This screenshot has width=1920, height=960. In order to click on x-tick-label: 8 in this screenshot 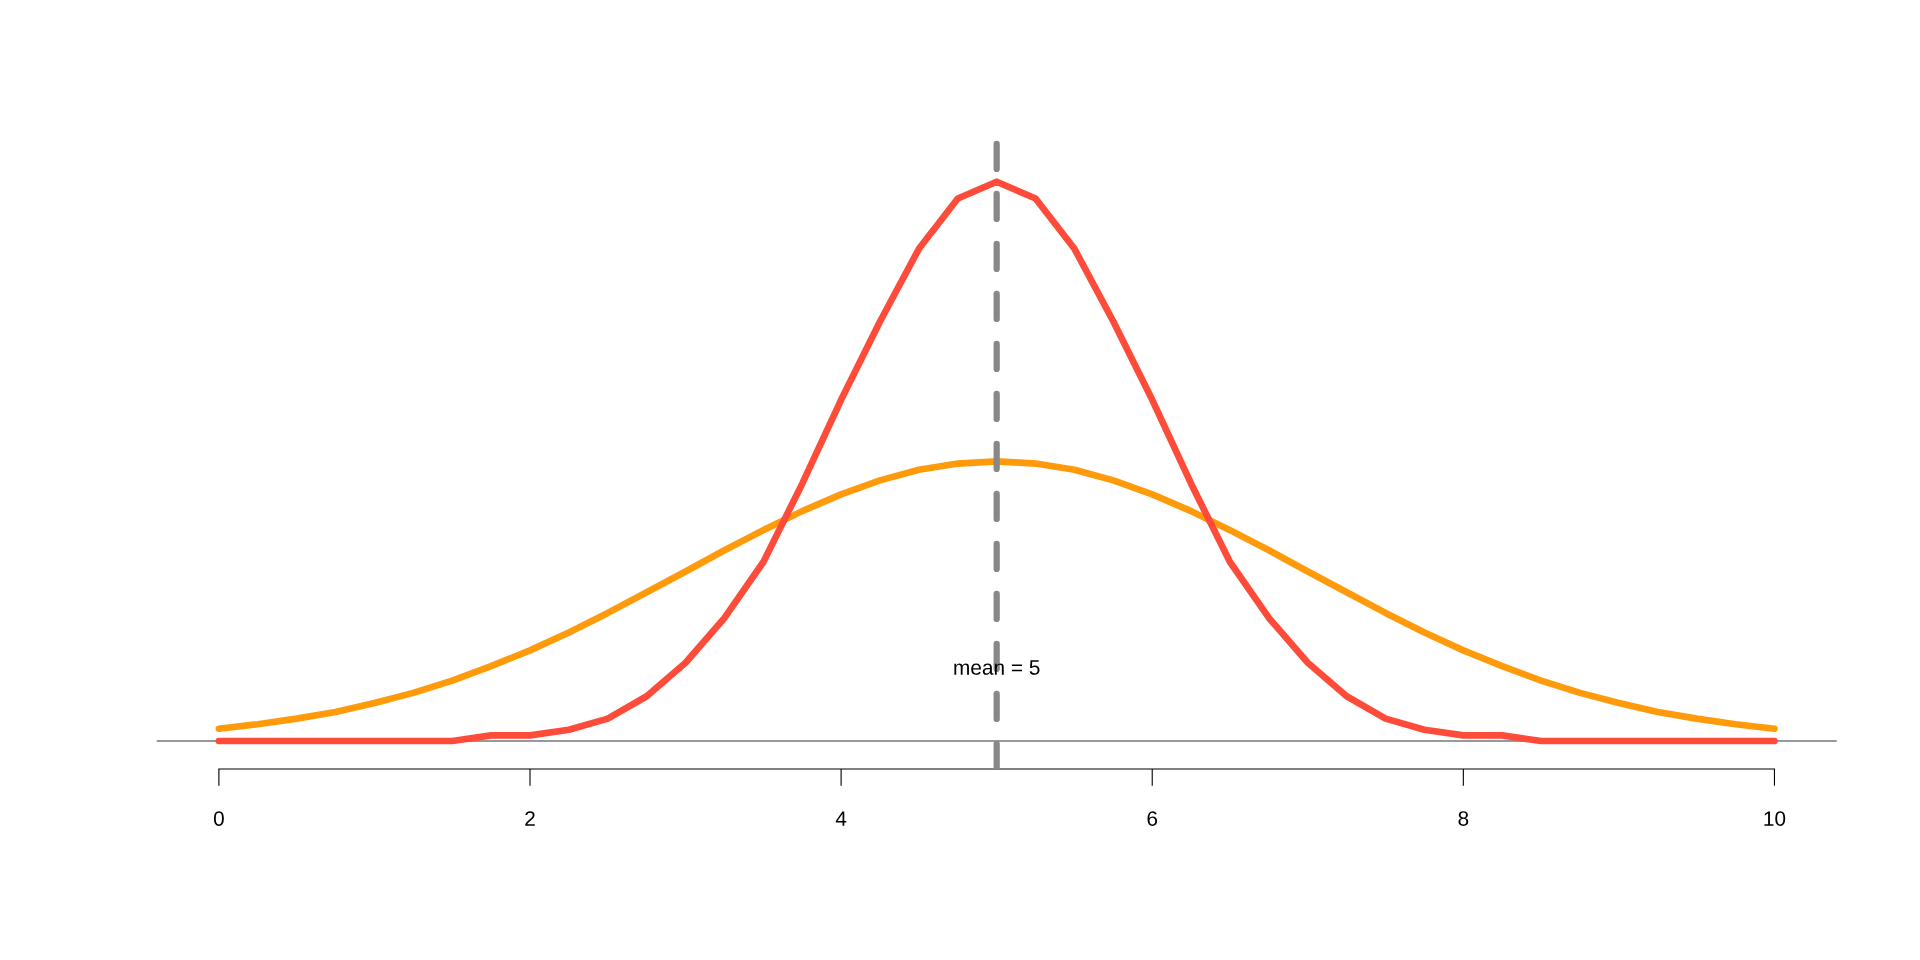, I will do `click(1463, 818)`.